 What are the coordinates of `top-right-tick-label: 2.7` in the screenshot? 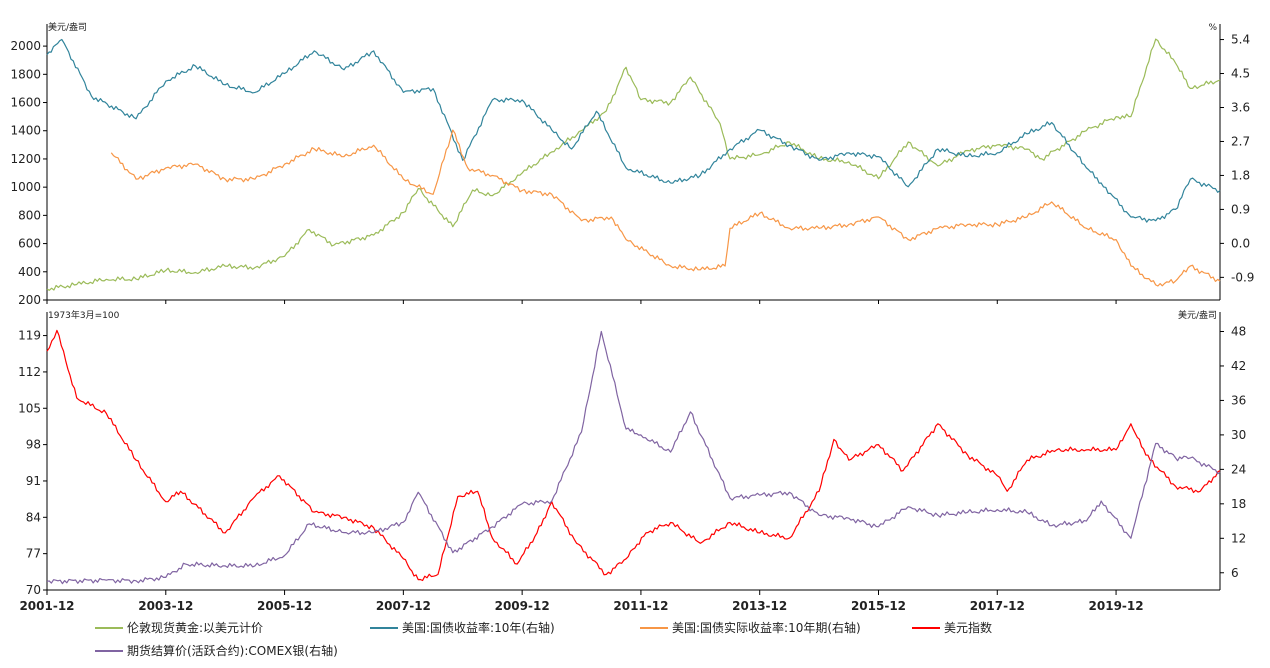 It's located at (1240, 141).